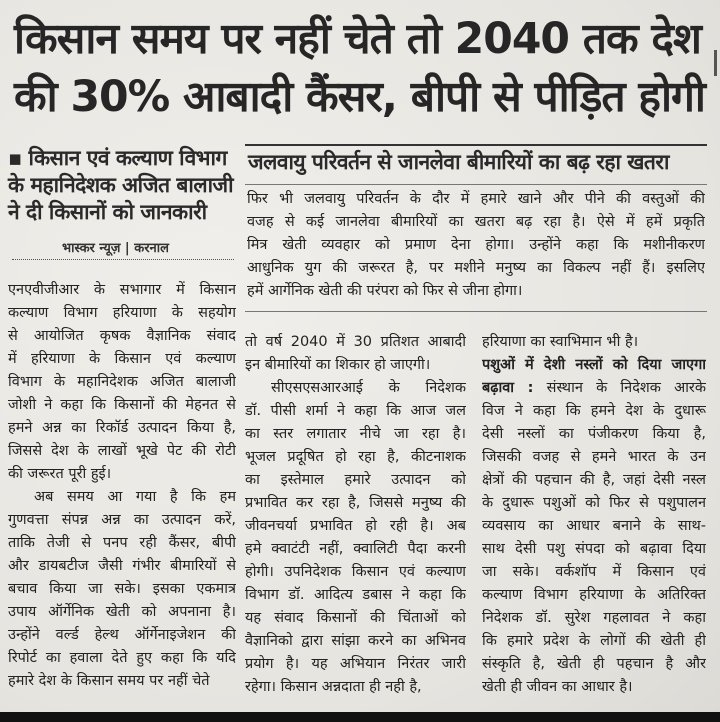 Image resolution: width=720 pixels, height=722 pixels. What do you see at coordinates (594, 457) in the screenshot?
I see `text-line: जिसकी वजह से हमने भारत के उन` at bounding box center [594, 457].